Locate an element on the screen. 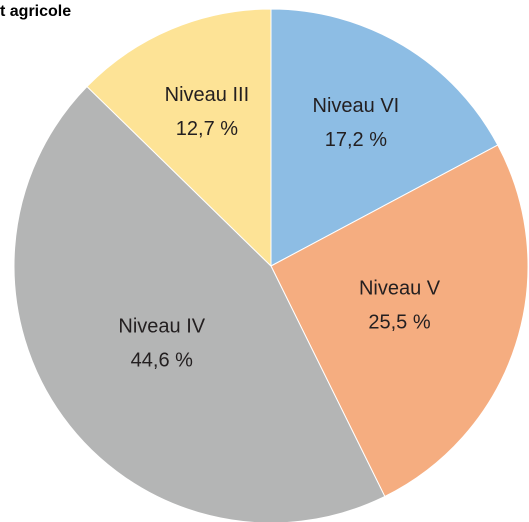 Image resolution: width=529 pixels, height=522 pixels. slice-label: Niveau III is located at coordinates (207, 95).